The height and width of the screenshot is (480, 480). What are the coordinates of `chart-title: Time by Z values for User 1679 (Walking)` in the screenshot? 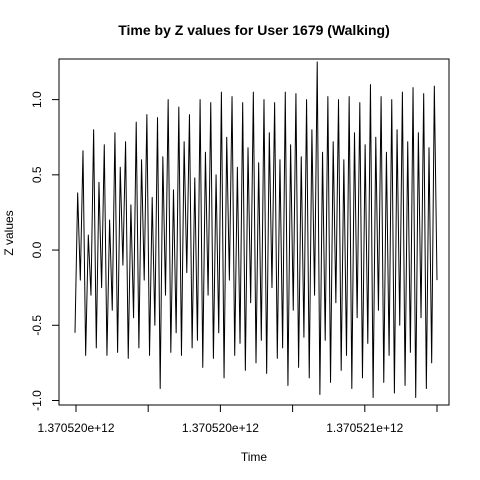 It's located at (254, 30).